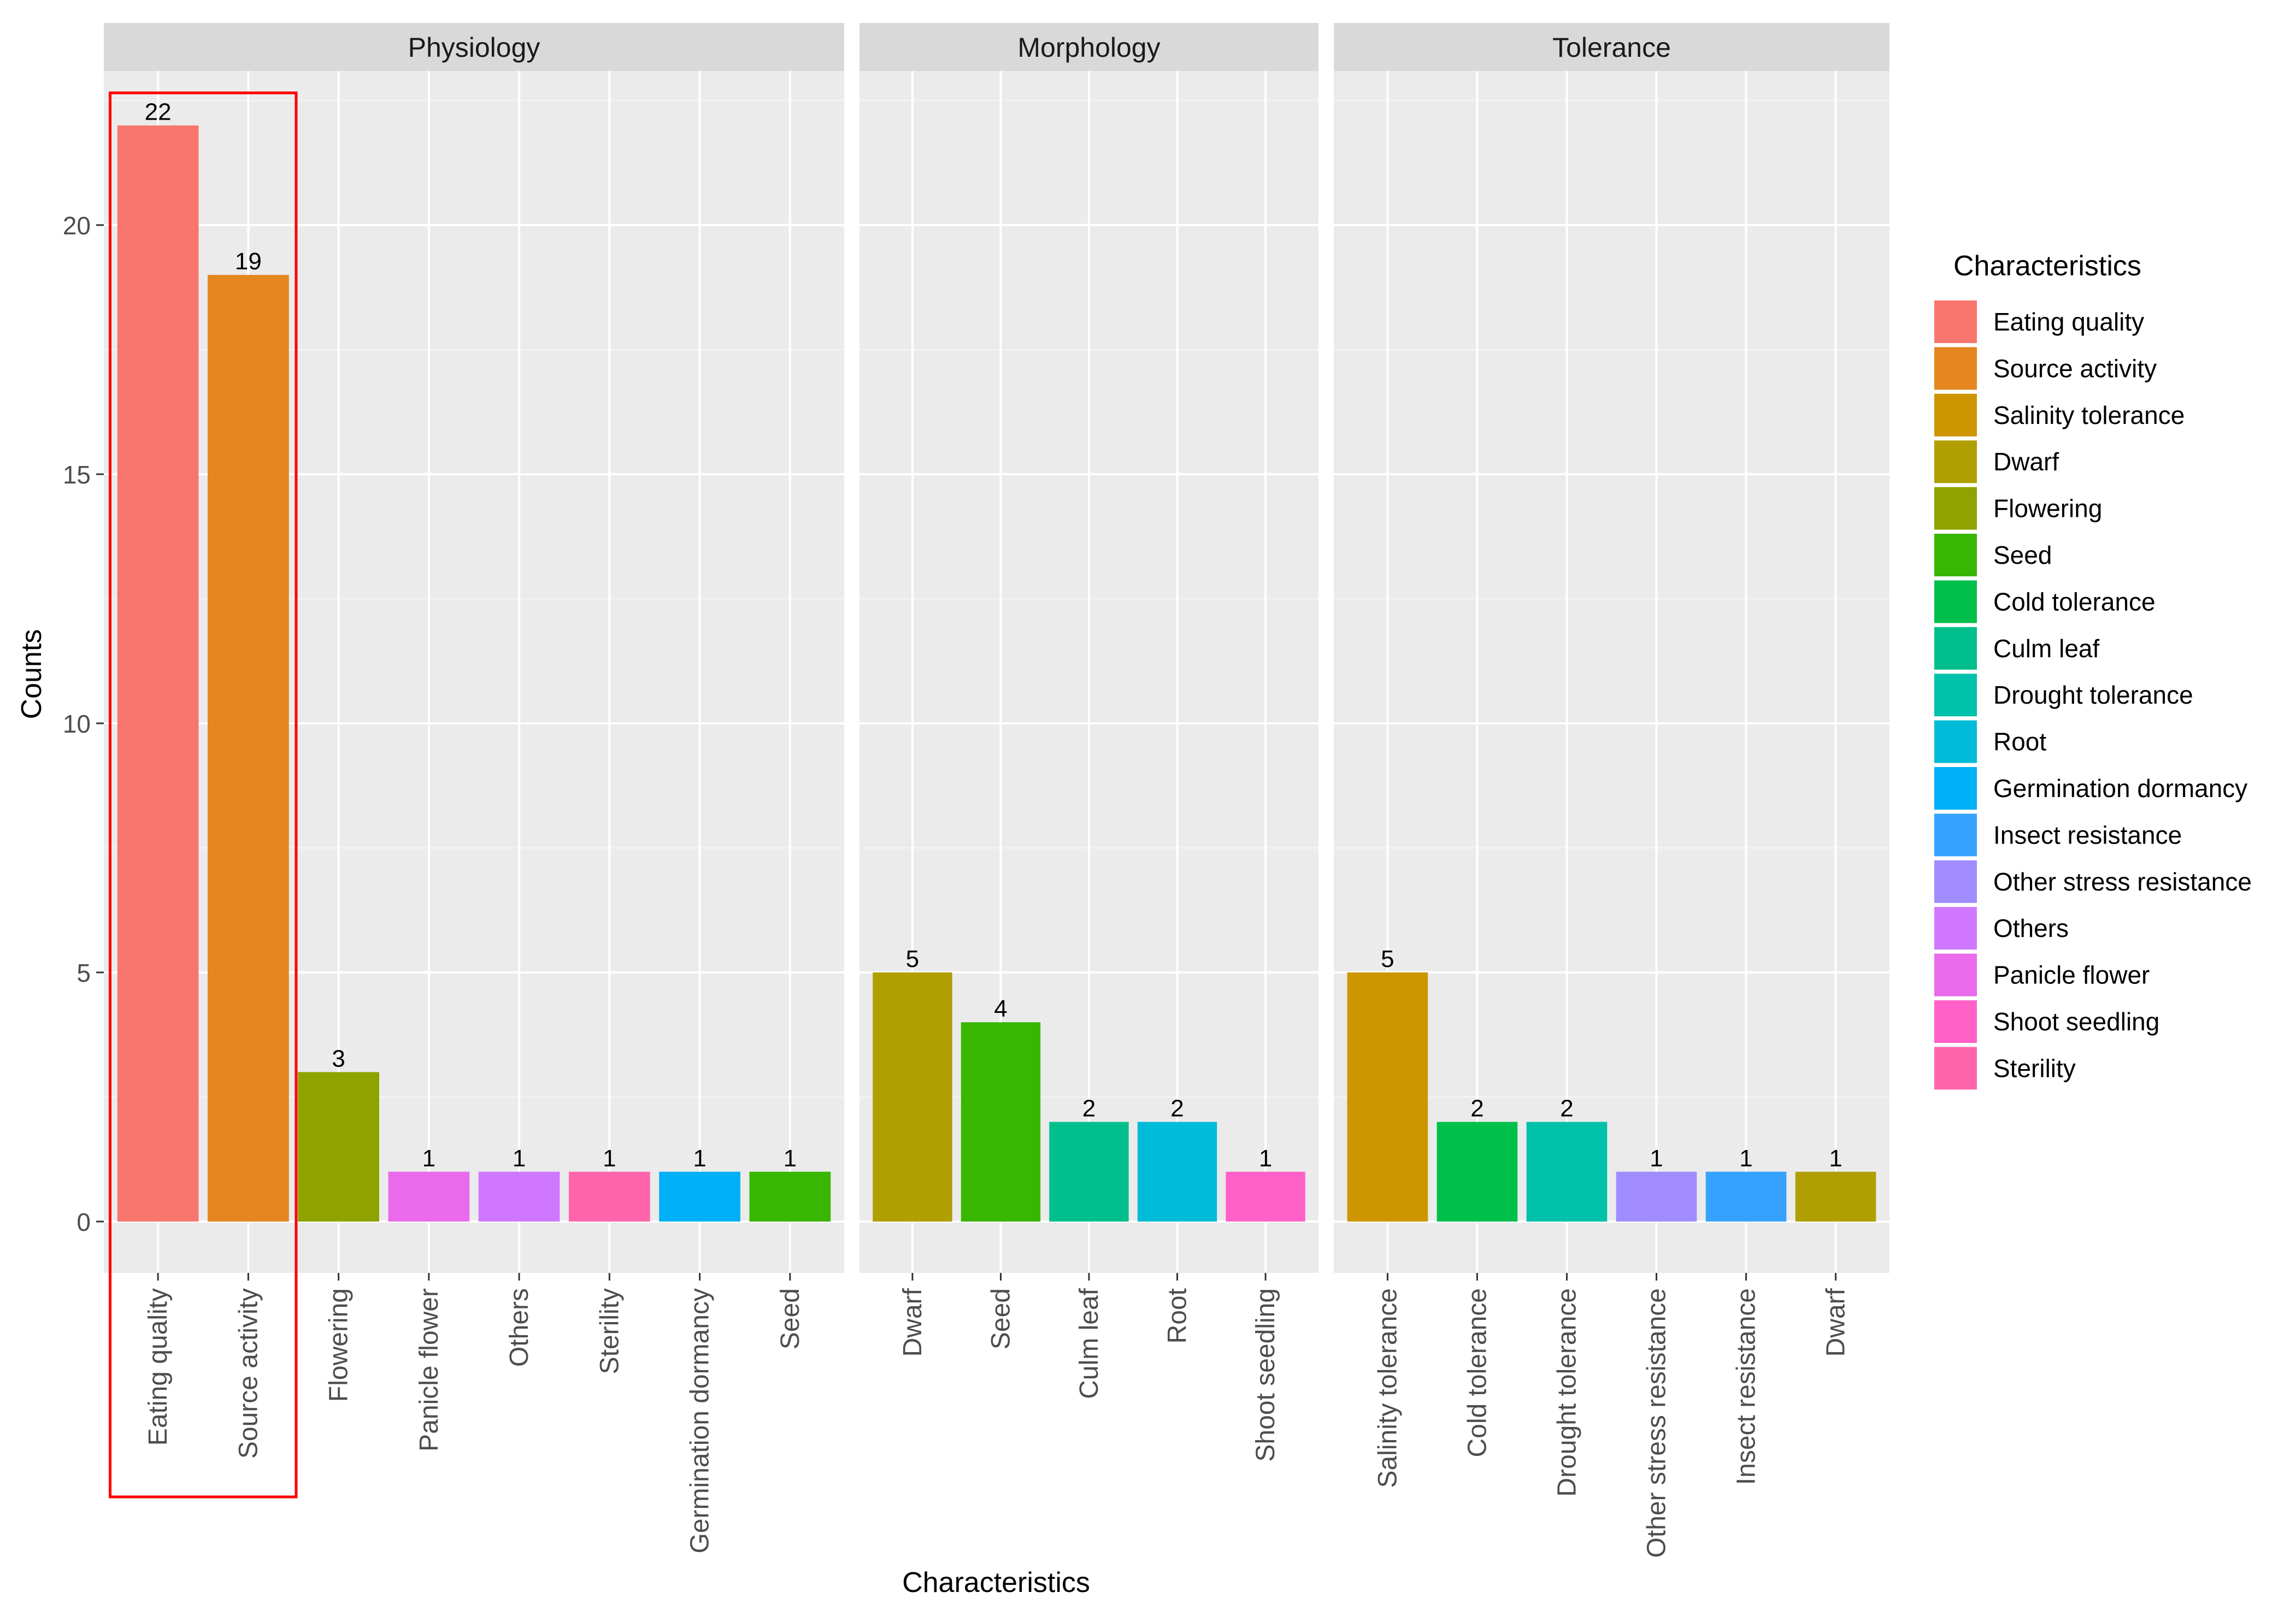 This screenshot has height=1622, width=2296. What do you see at coordinates (249, 261) in the screenshot?
I see `bar-value-label: 19` at bounding box center [249, 261].